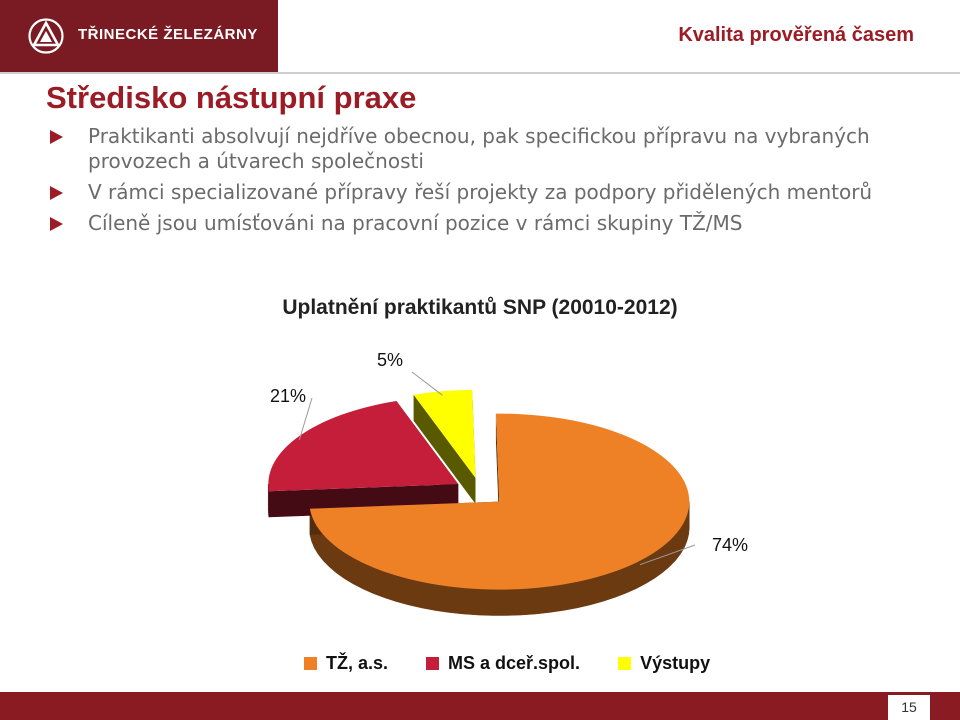  Describe the element at coordinates (288, 396) in the screenshot. I see `data-label: 21%` at that location.